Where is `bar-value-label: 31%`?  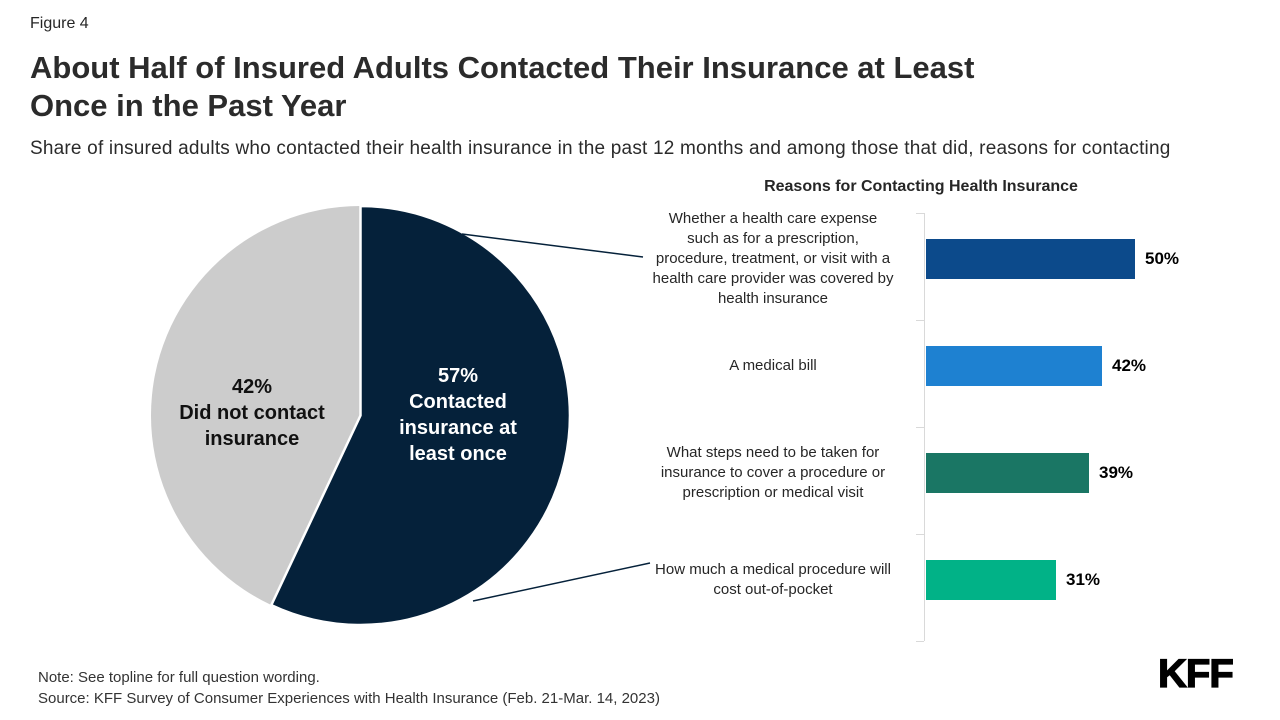 bar-value-label: 31% is located at coordinates (1083, 579).